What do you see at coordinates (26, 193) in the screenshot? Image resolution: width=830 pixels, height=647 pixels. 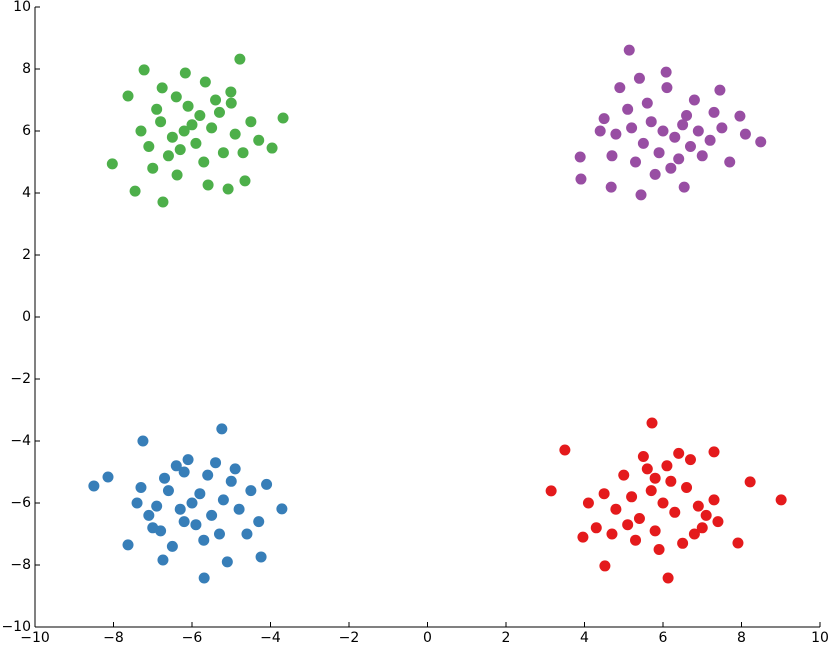 I see `y-tick-label: 4` at bounding box center [26, 193].